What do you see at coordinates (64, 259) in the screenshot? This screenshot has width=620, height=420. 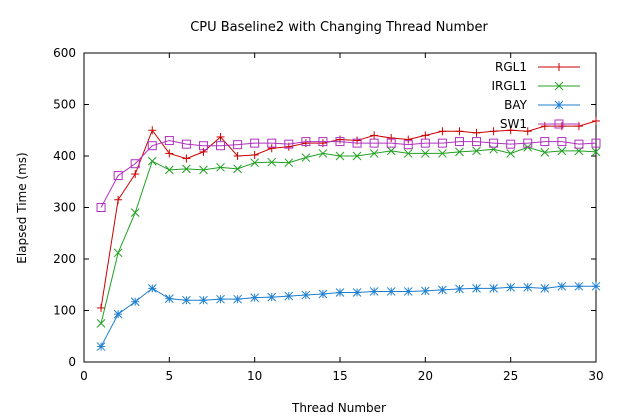 I see `y-tick-label: 200` at bounding box center [64, 259].